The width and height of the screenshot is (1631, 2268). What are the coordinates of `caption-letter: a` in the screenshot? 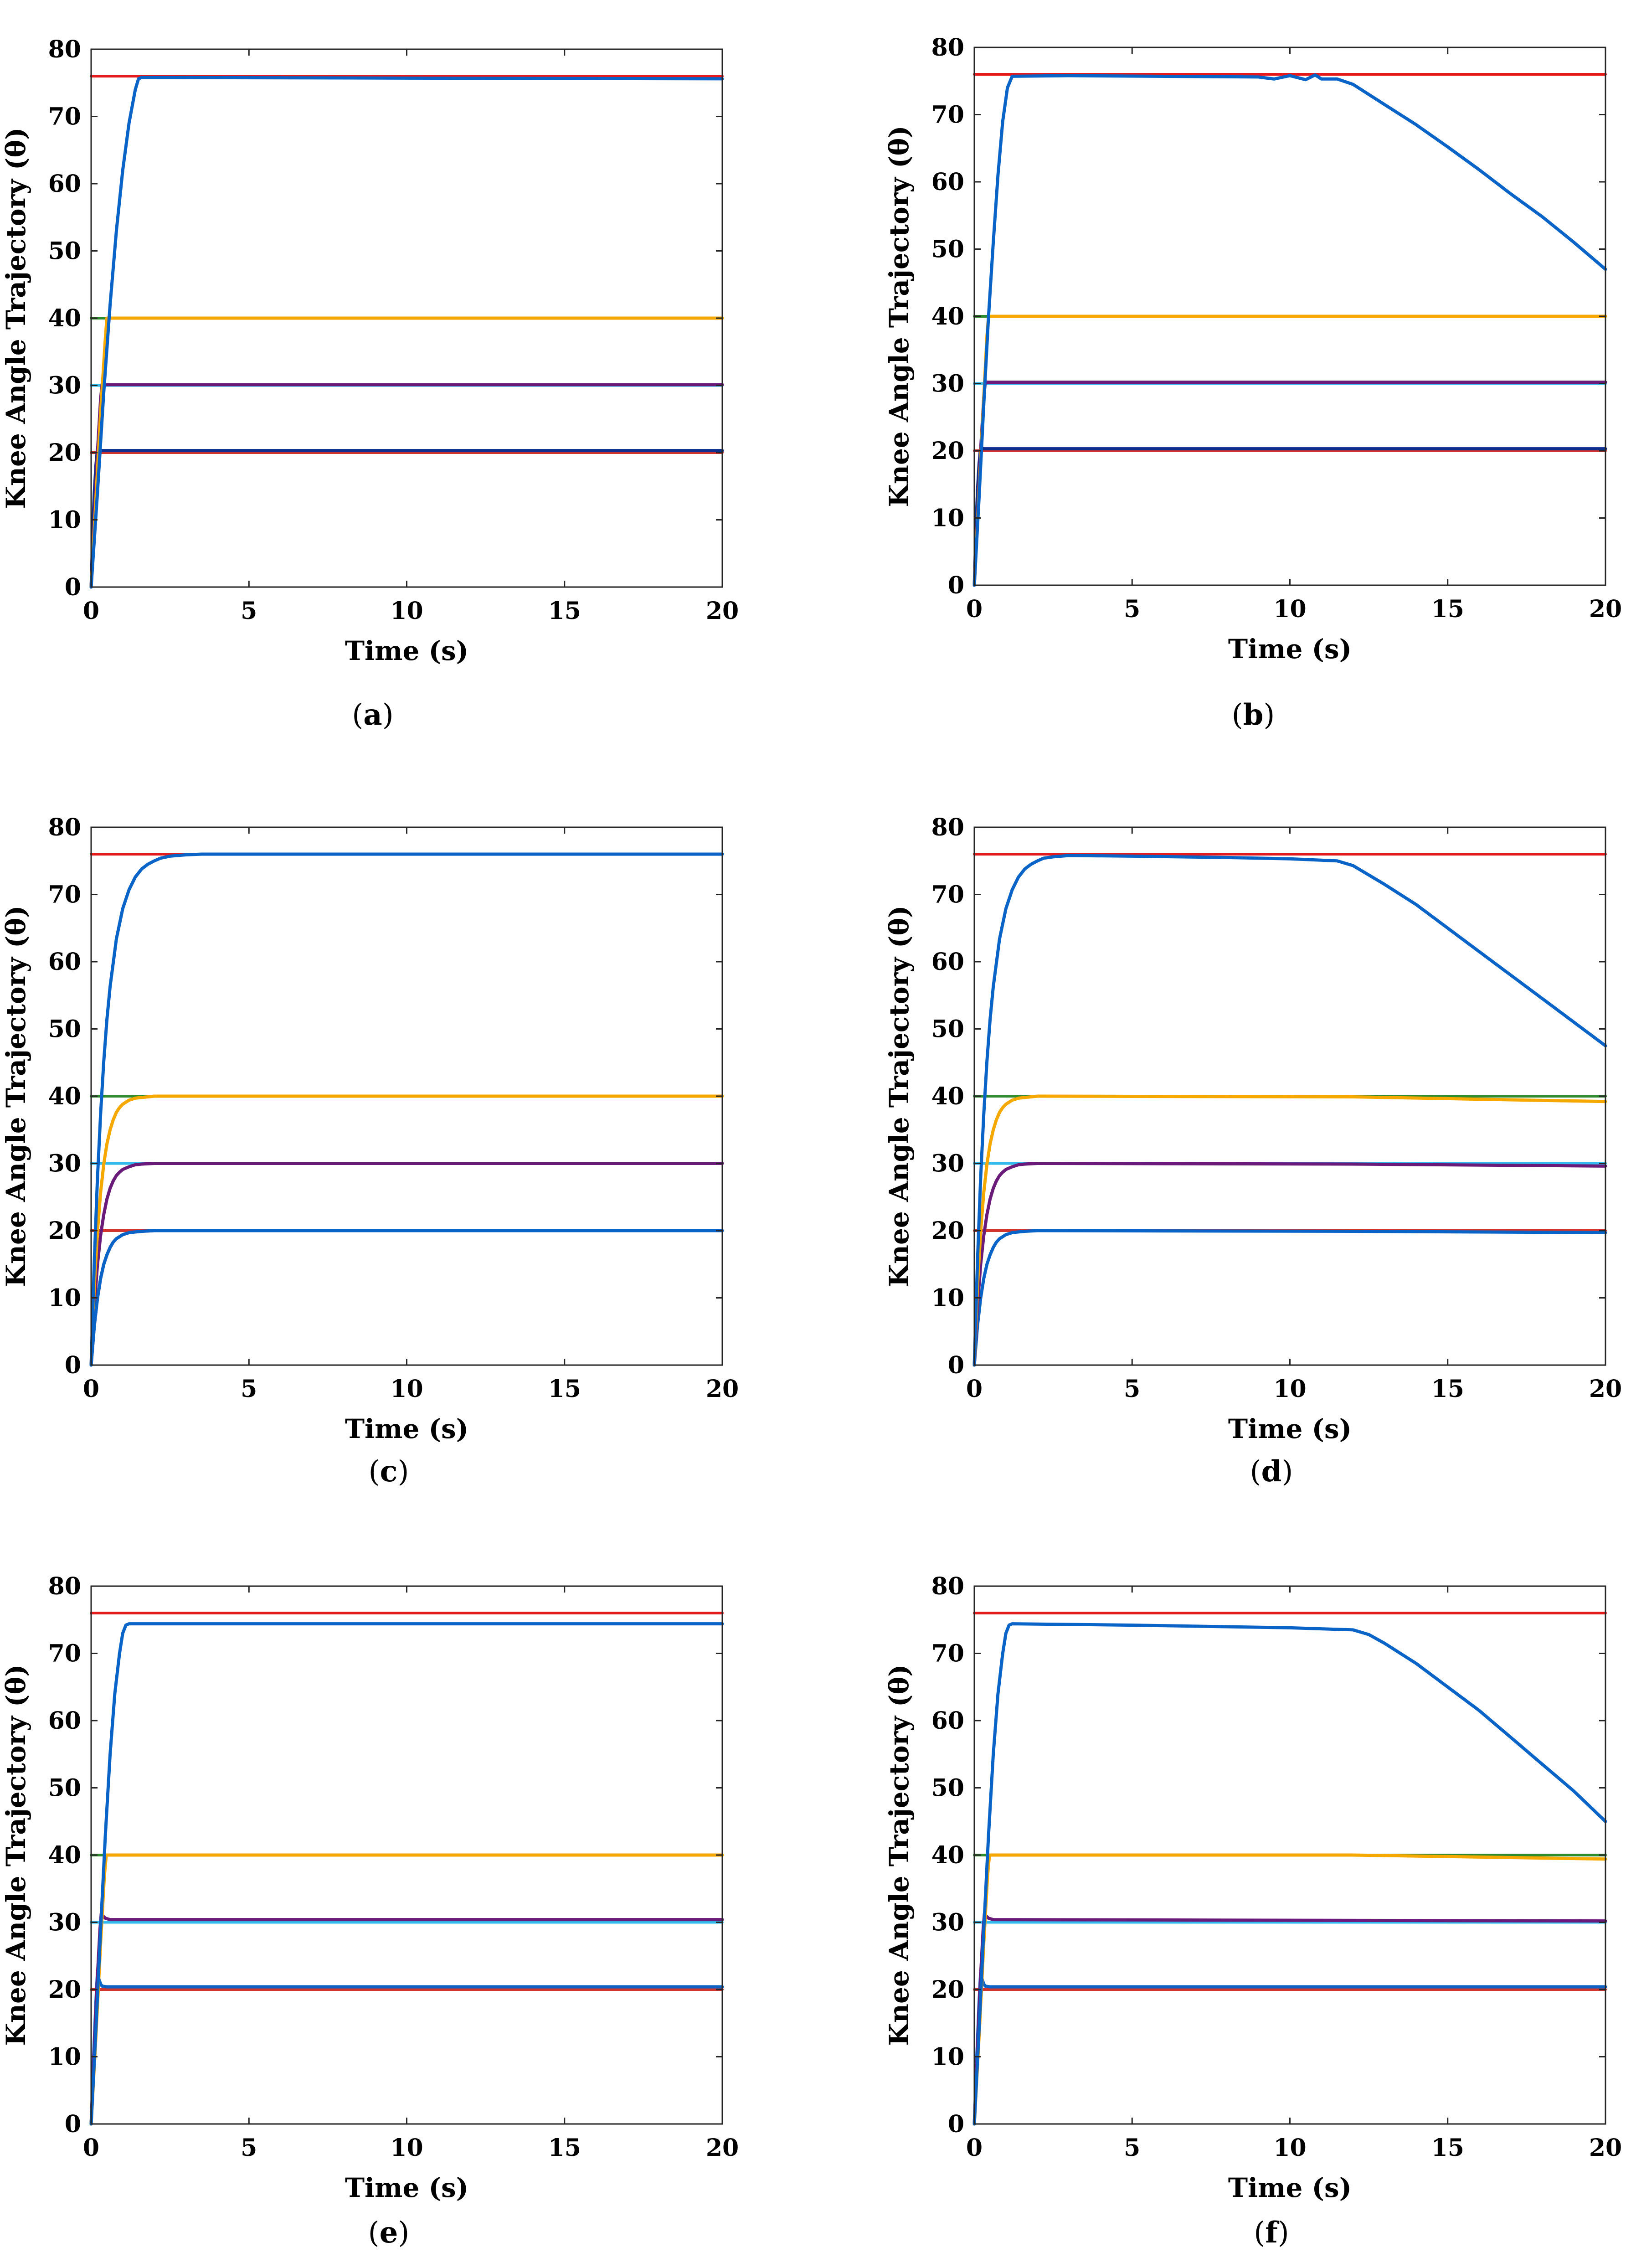 It's located at (372, 715).